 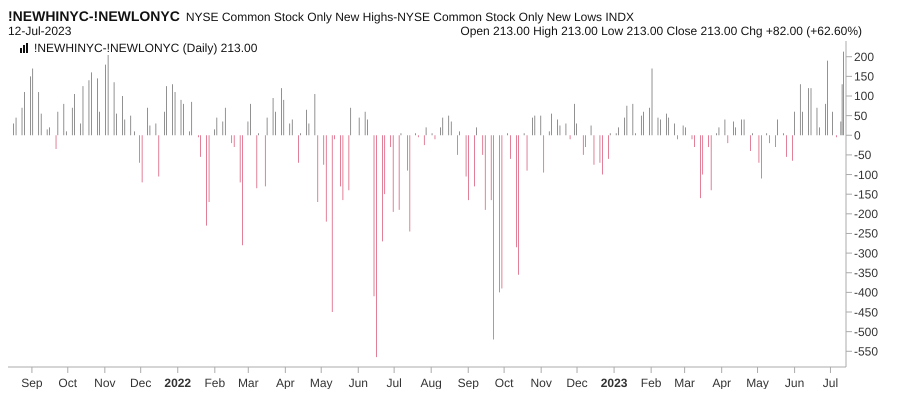 I want to click on y-tick-label: -400, so click(x=866, y=293).